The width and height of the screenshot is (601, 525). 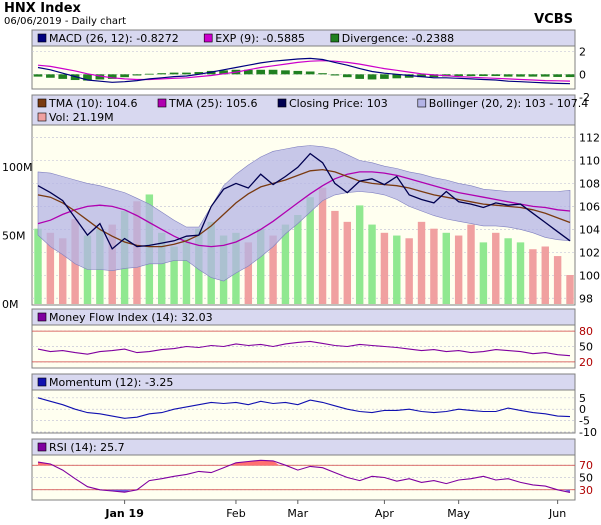 I want to click on y-tick-label: 112, so click(x=589, y=137).